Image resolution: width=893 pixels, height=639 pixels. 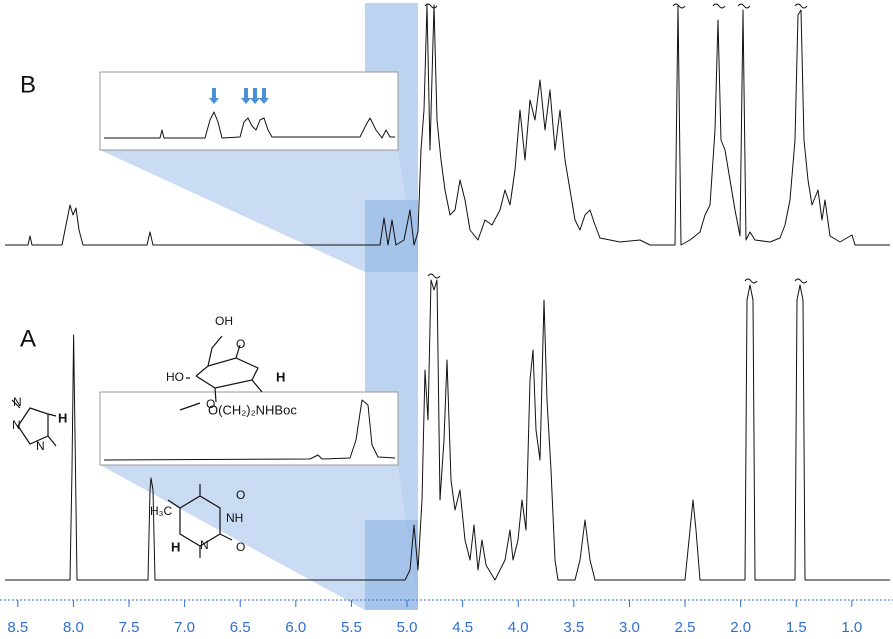 What do you see at coordinates (351, 627) in the screenshot?
I see `x-tick-label: 5.5` at bounding box center [351, 627].